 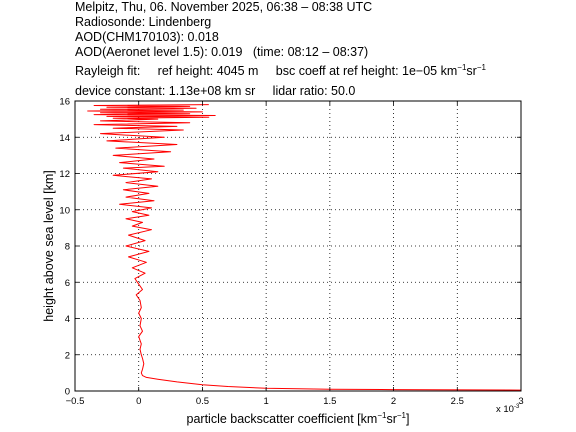 What do you see at coordinates (64, 210) in the screenshot?
I see `y-tick-label: 10` at bounding box center [64, 210].